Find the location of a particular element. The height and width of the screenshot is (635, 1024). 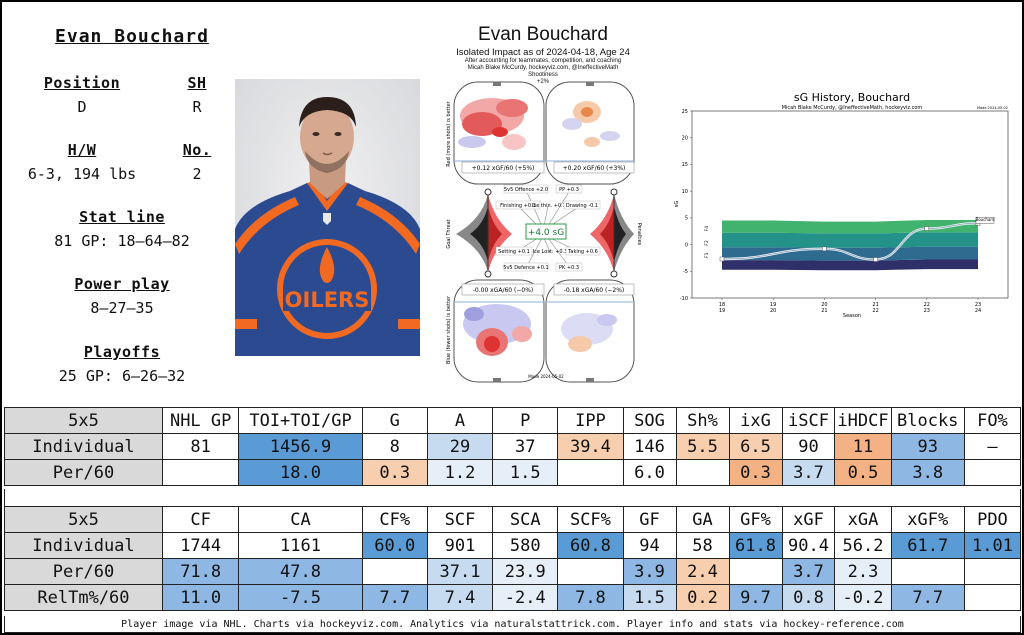

table-header-cell: SCA is located at coordinates (525, 519).